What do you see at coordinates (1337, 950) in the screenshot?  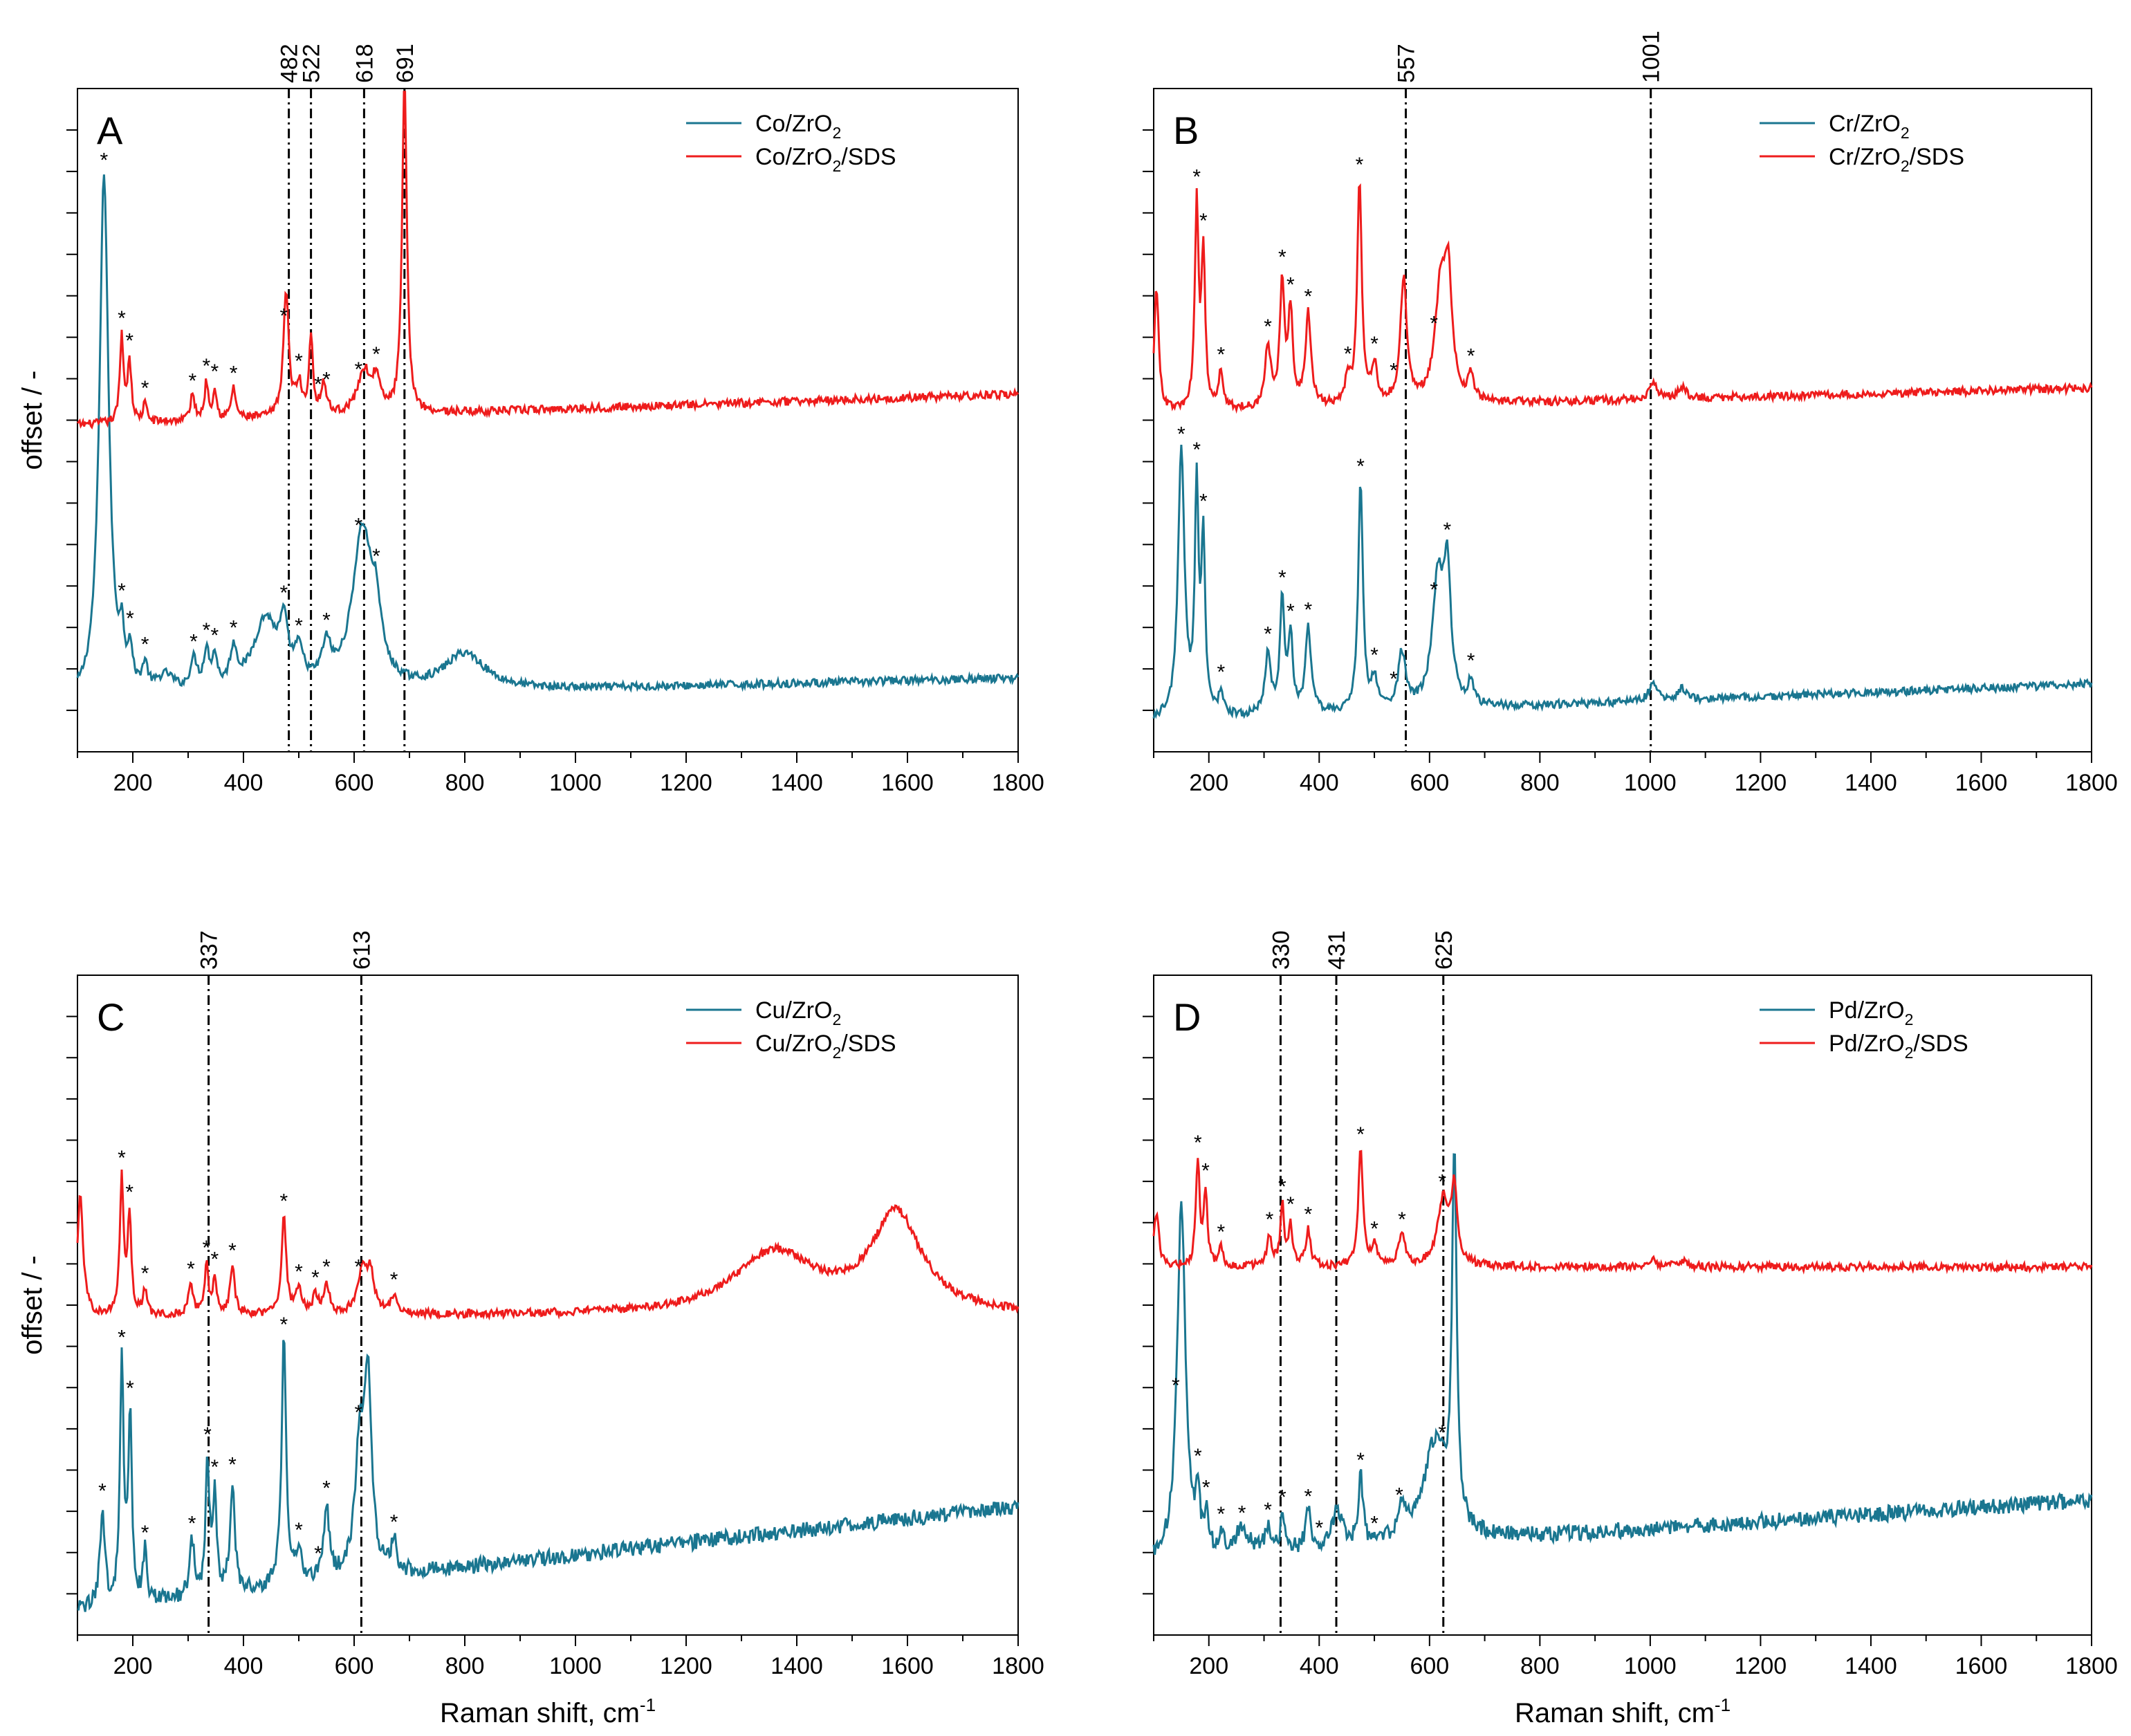 I see `reference-line-label: 431` at bounding box center [1337, 950].